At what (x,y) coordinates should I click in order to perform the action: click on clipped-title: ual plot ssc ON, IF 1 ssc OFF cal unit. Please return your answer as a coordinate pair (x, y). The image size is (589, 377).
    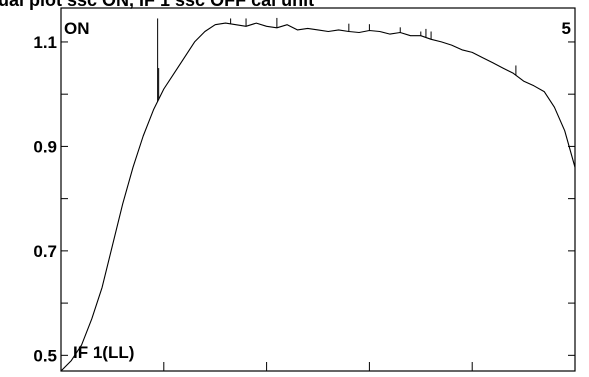
    Looking at the image, I should click on (157, 5).